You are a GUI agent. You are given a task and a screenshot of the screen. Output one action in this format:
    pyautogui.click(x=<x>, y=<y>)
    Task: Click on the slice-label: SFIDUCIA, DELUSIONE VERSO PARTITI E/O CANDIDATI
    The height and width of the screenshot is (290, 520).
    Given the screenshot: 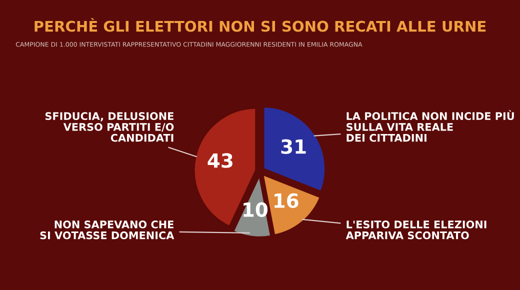 What is the action you would take?
    pyautogui.click(x=109, y=127)
    